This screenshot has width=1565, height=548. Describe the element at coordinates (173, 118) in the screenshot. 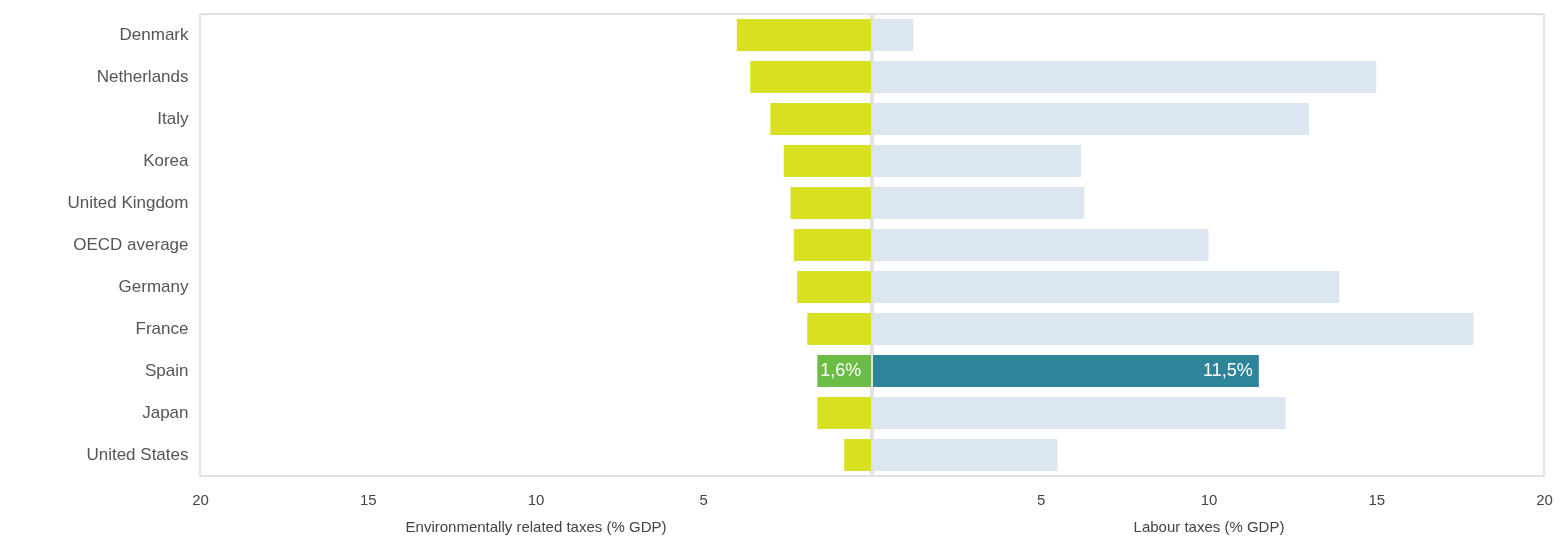

I see `y-tick-label: Italy` at that location.